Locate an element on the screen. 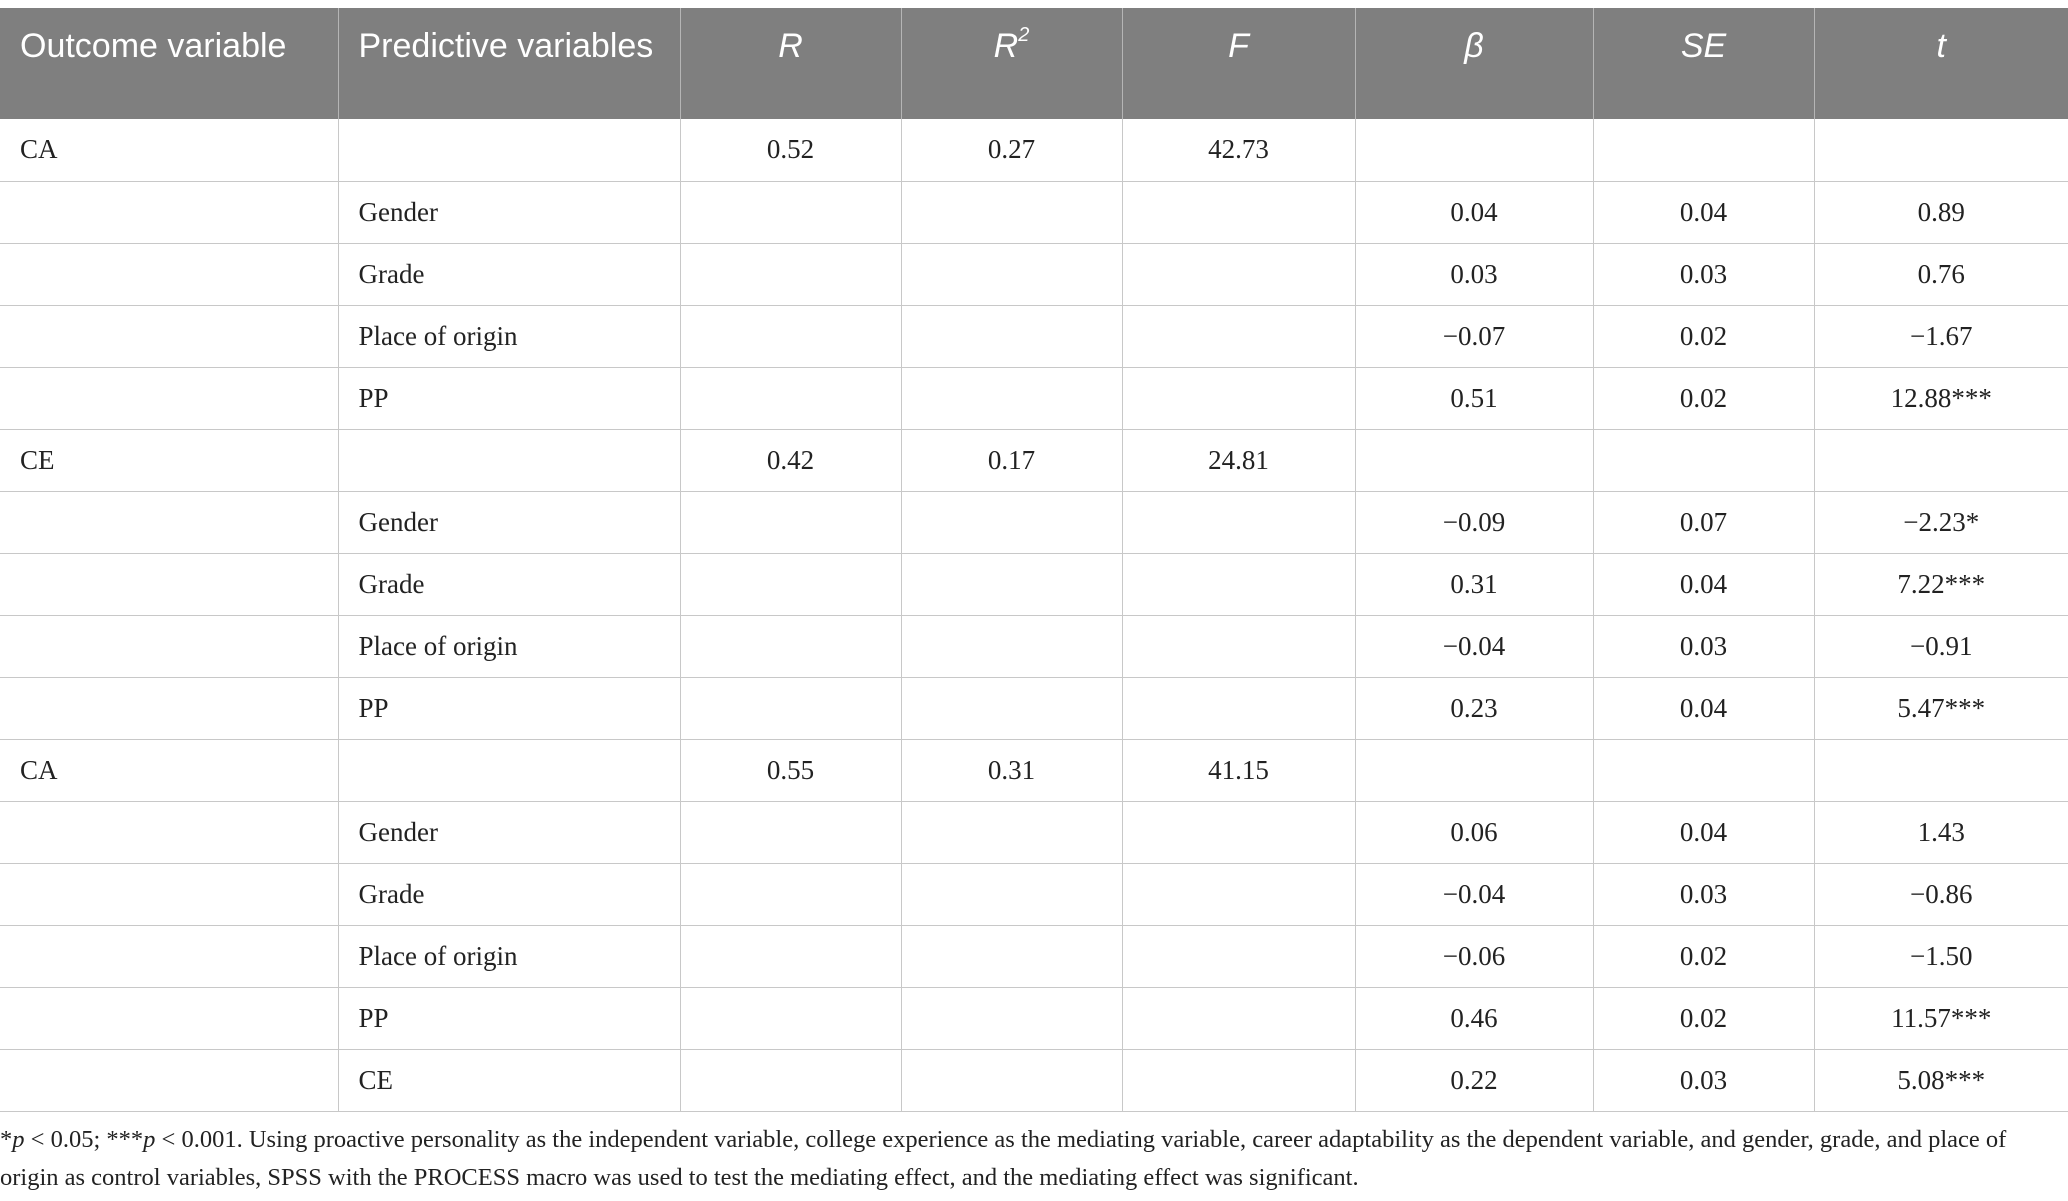  header-predictive-variables: Predictive variables is located at coordinates (509, 63).